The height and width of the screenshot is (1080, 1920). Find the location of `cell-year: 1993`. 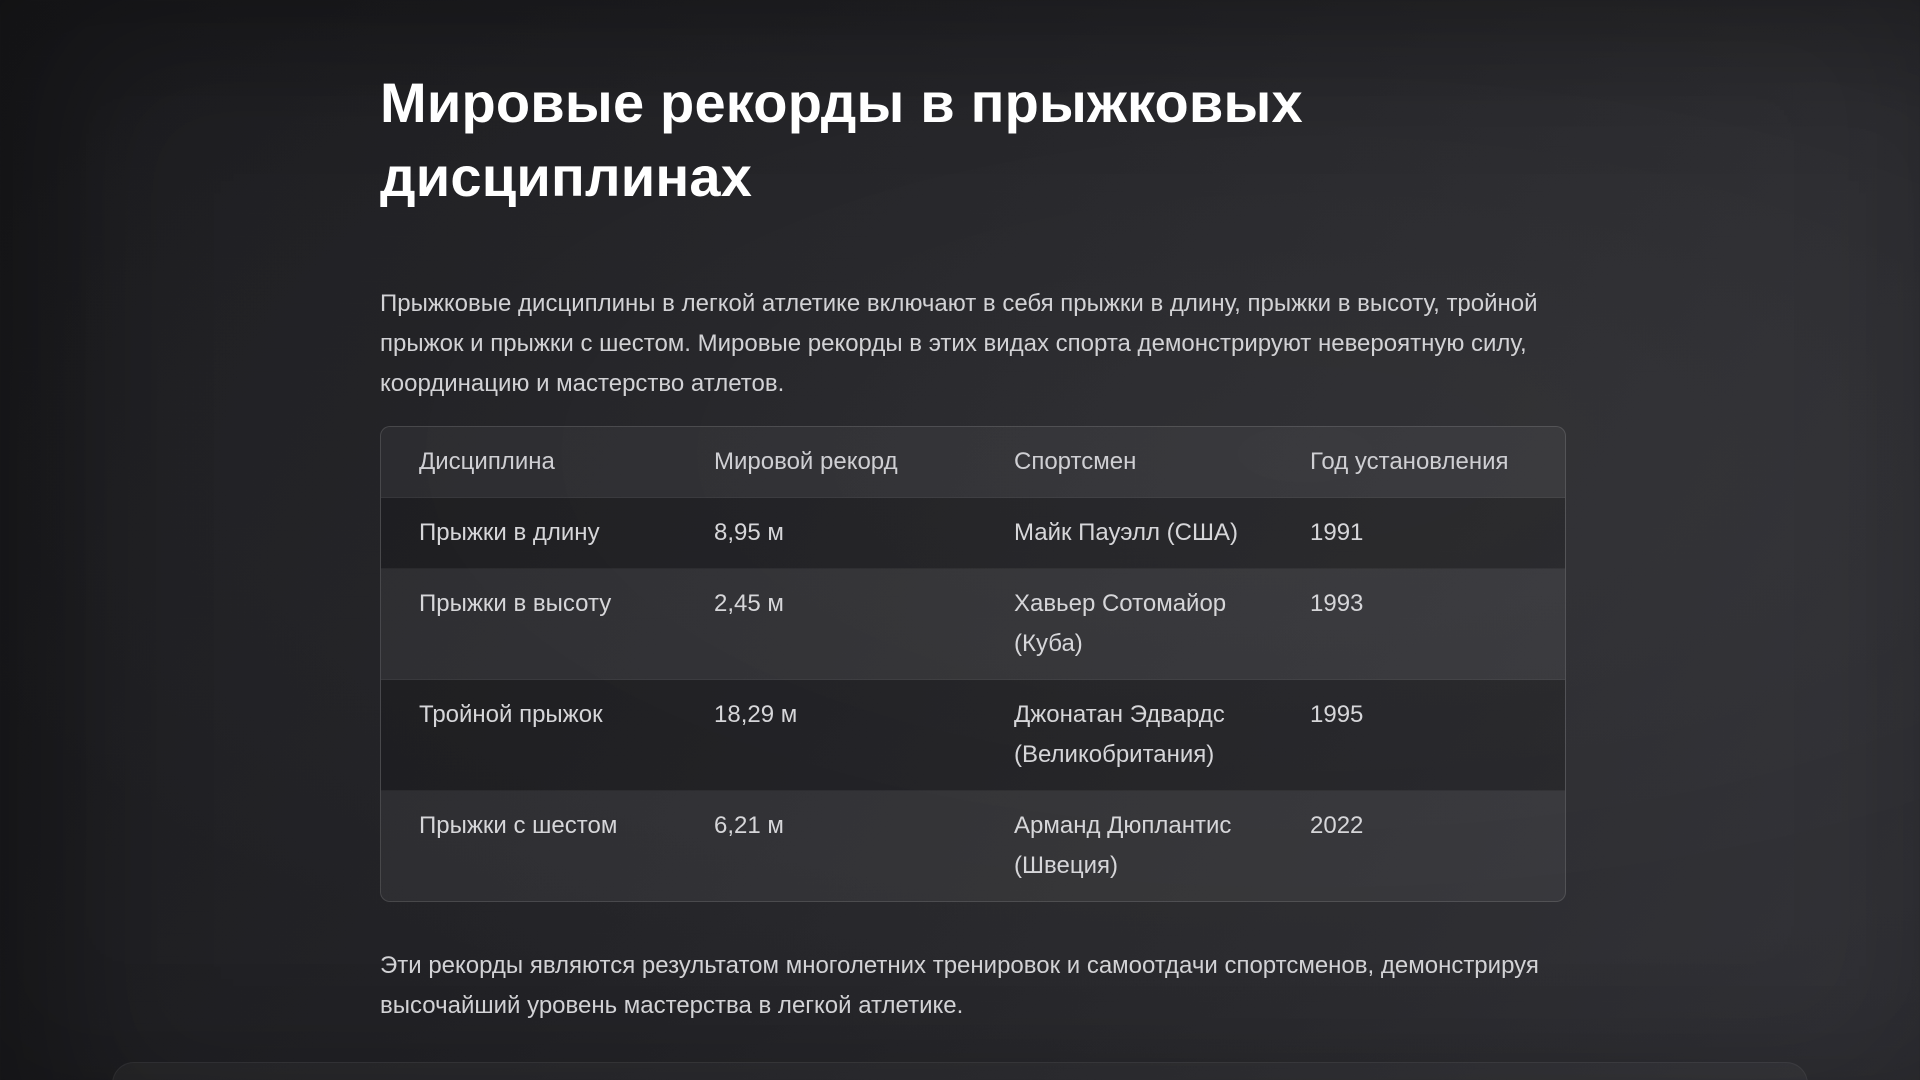

cell-year: 1993 is located at coordinates (1337, 603).